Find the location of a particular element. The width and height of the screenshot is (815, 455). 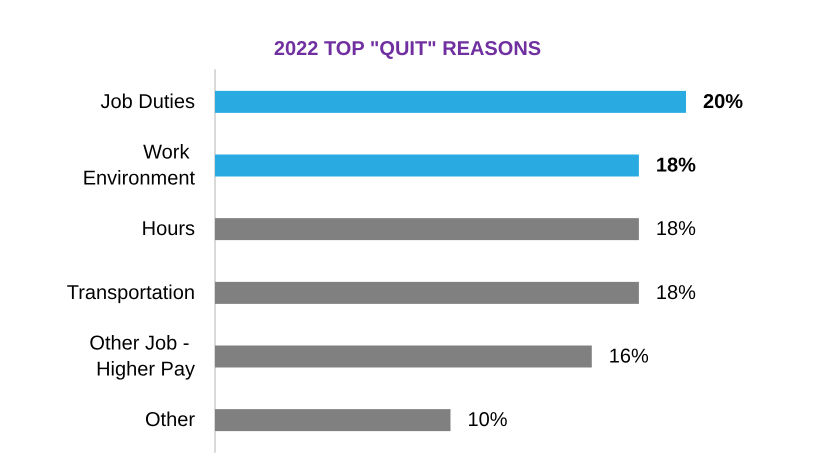

data-label: 16% is located at coordinates (629, 357).